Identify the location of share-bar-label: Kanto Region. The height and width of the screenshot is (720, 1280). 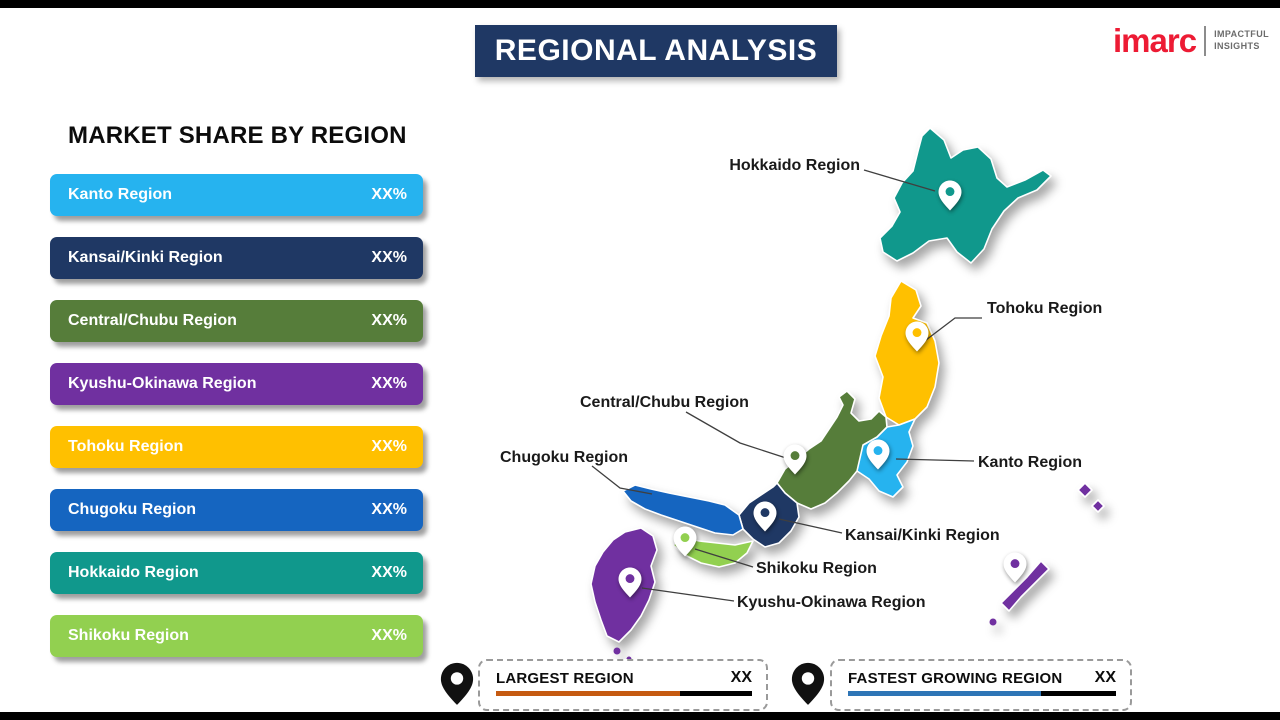
(120, 194).